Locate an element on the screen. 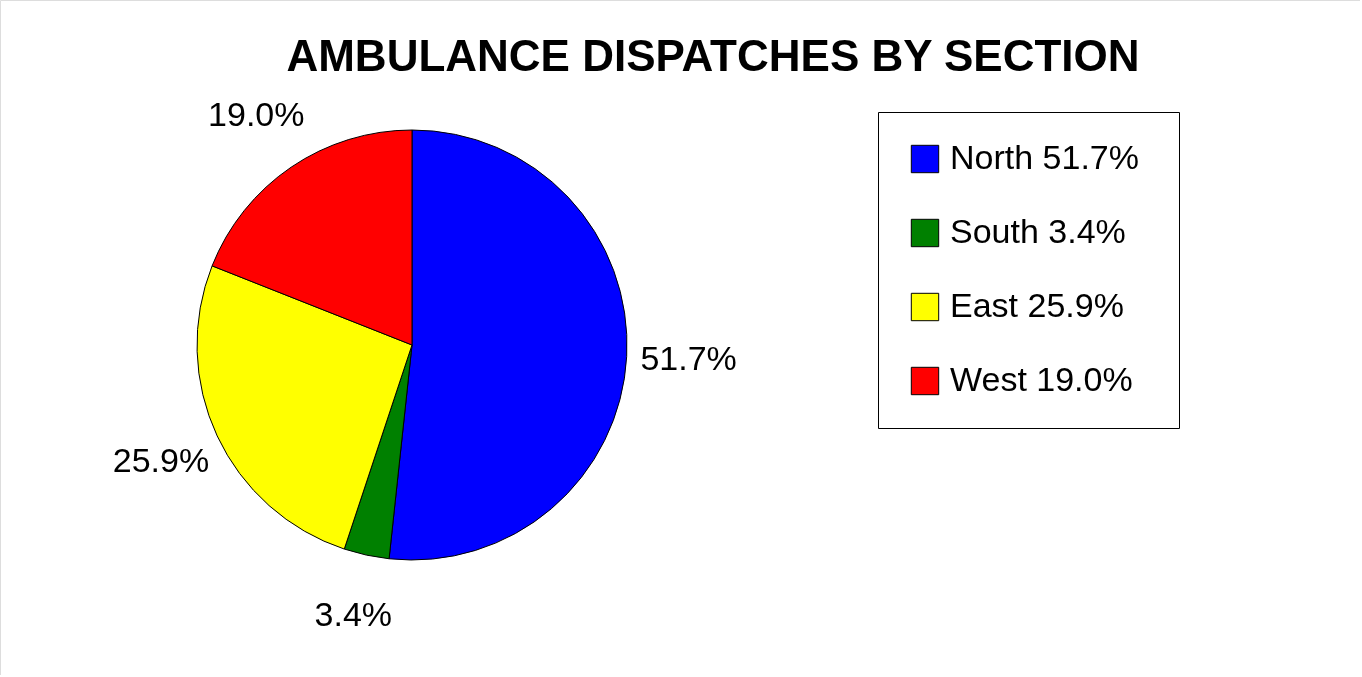 The width and height of the screenshot is (1362, 677). data-label: 51.7% is located at coordinates (688, 357).